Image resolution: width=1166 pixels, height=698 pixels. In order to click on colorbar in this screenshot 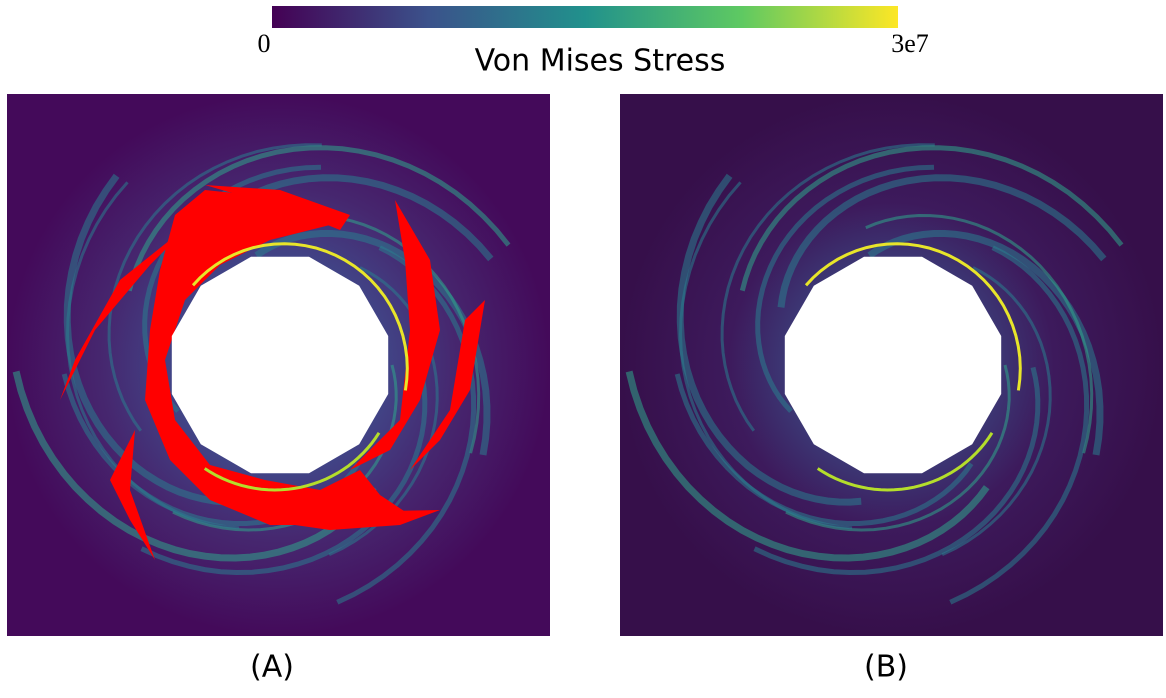, I will do `click(585, 17)`.